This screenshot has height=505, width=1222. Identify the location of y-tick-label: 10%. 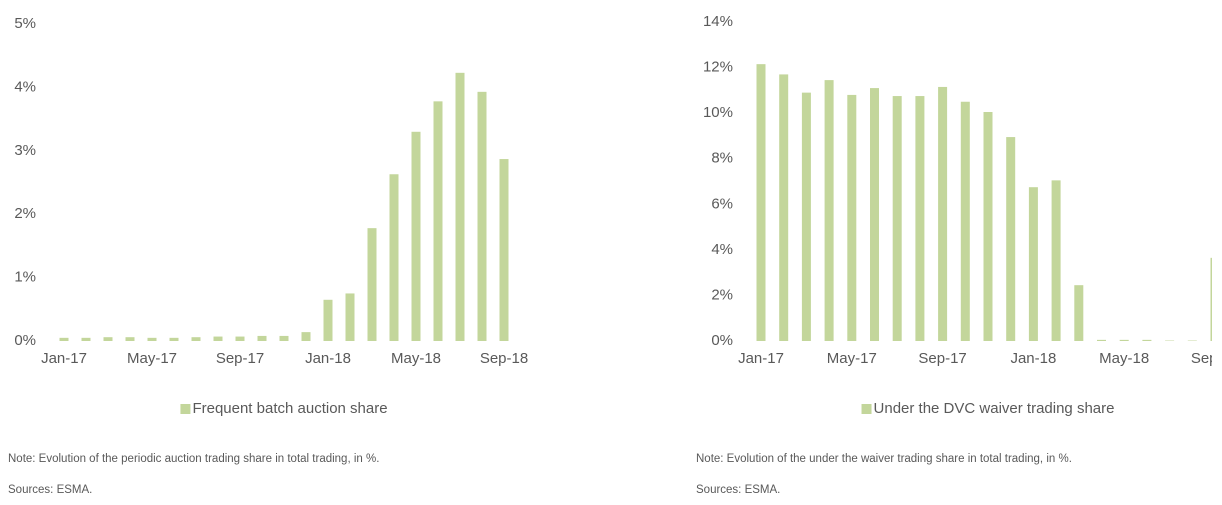
(718, 112).